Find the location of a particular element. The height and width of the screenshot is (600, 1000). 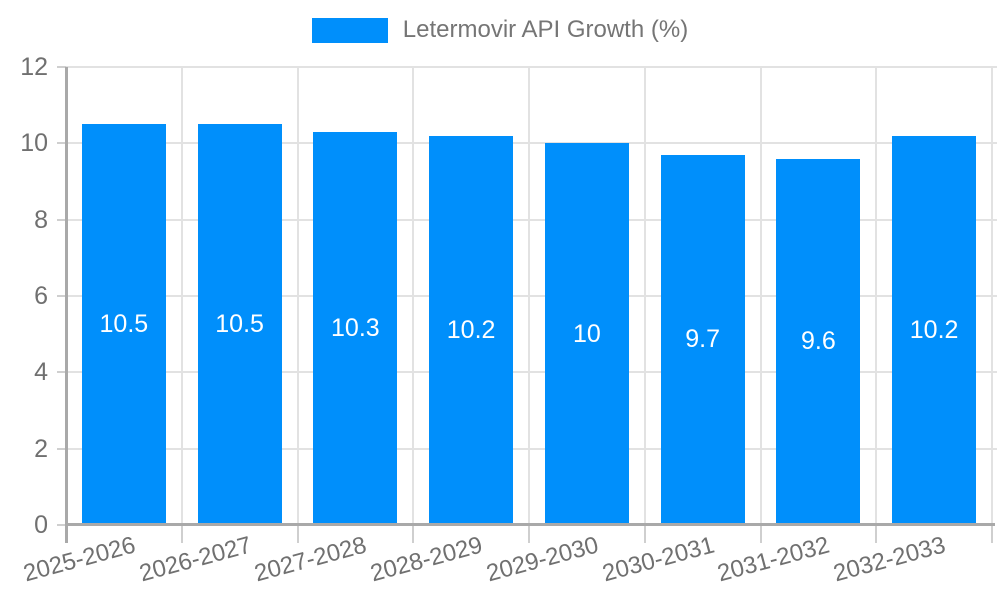

y-axis-label: 0 is located at coordinates (41, 525).